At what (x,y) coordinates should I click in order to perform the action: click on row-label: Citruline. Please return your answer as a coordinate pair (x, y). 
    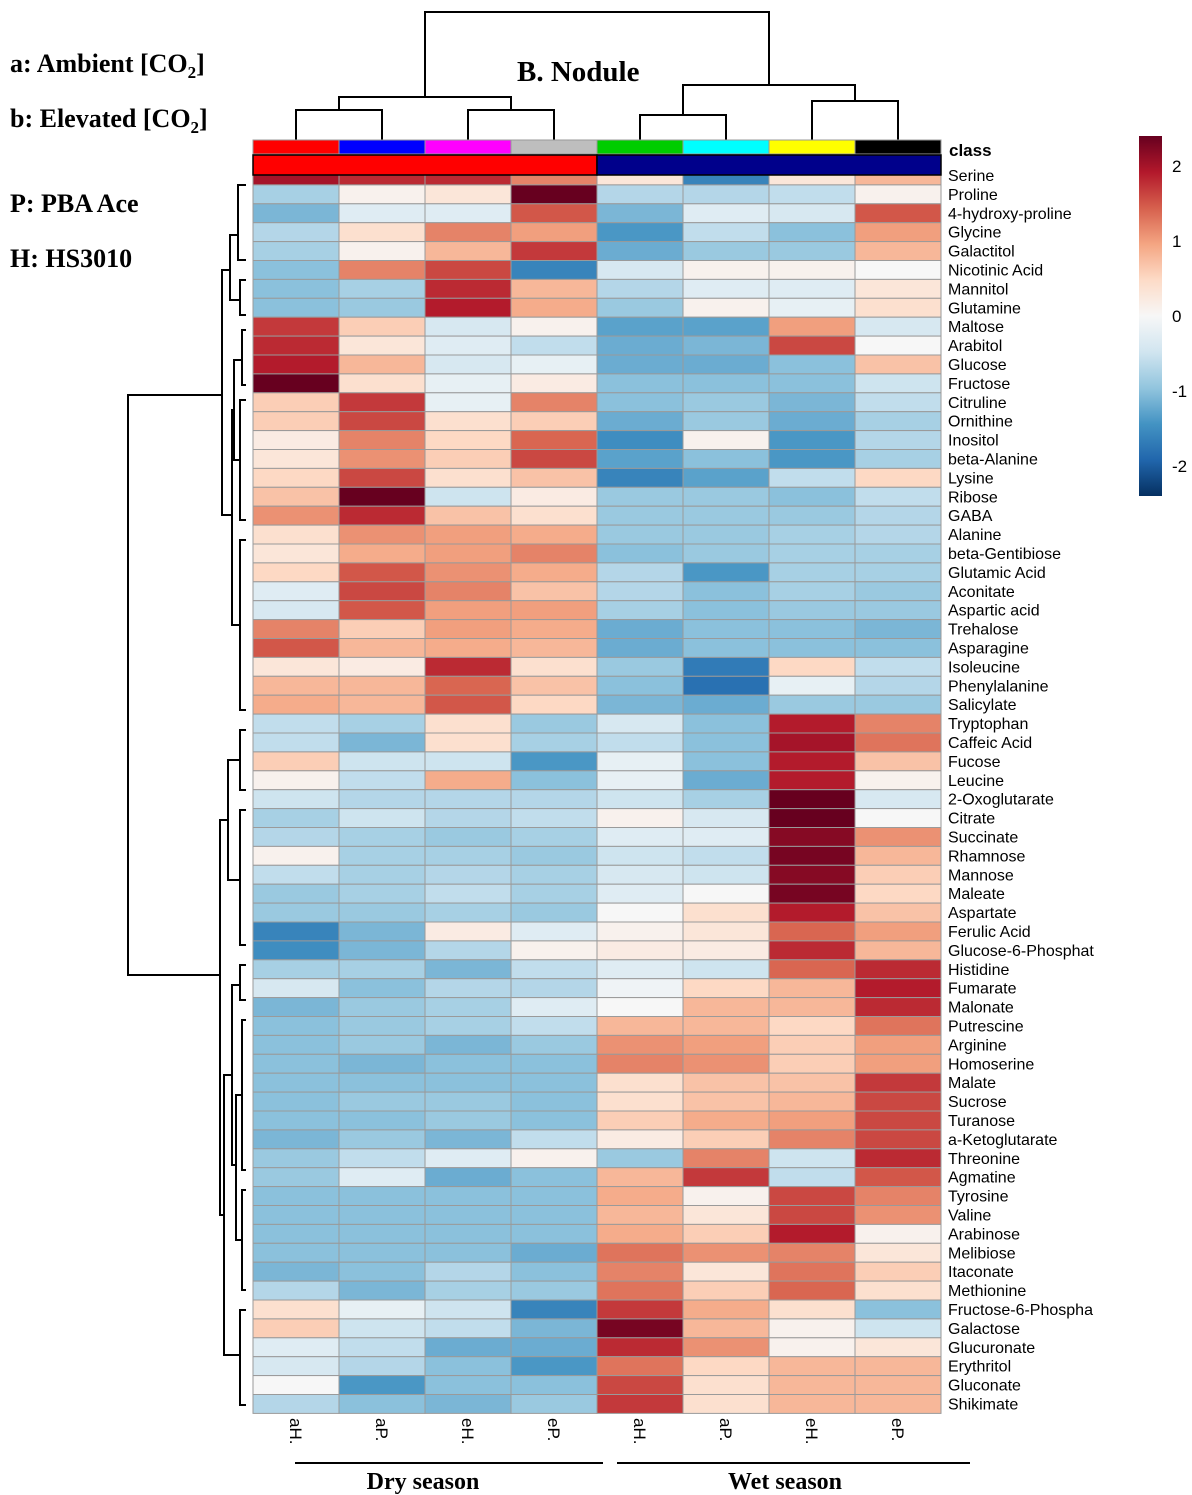
    Looking at the image, I should click on (977, 403).